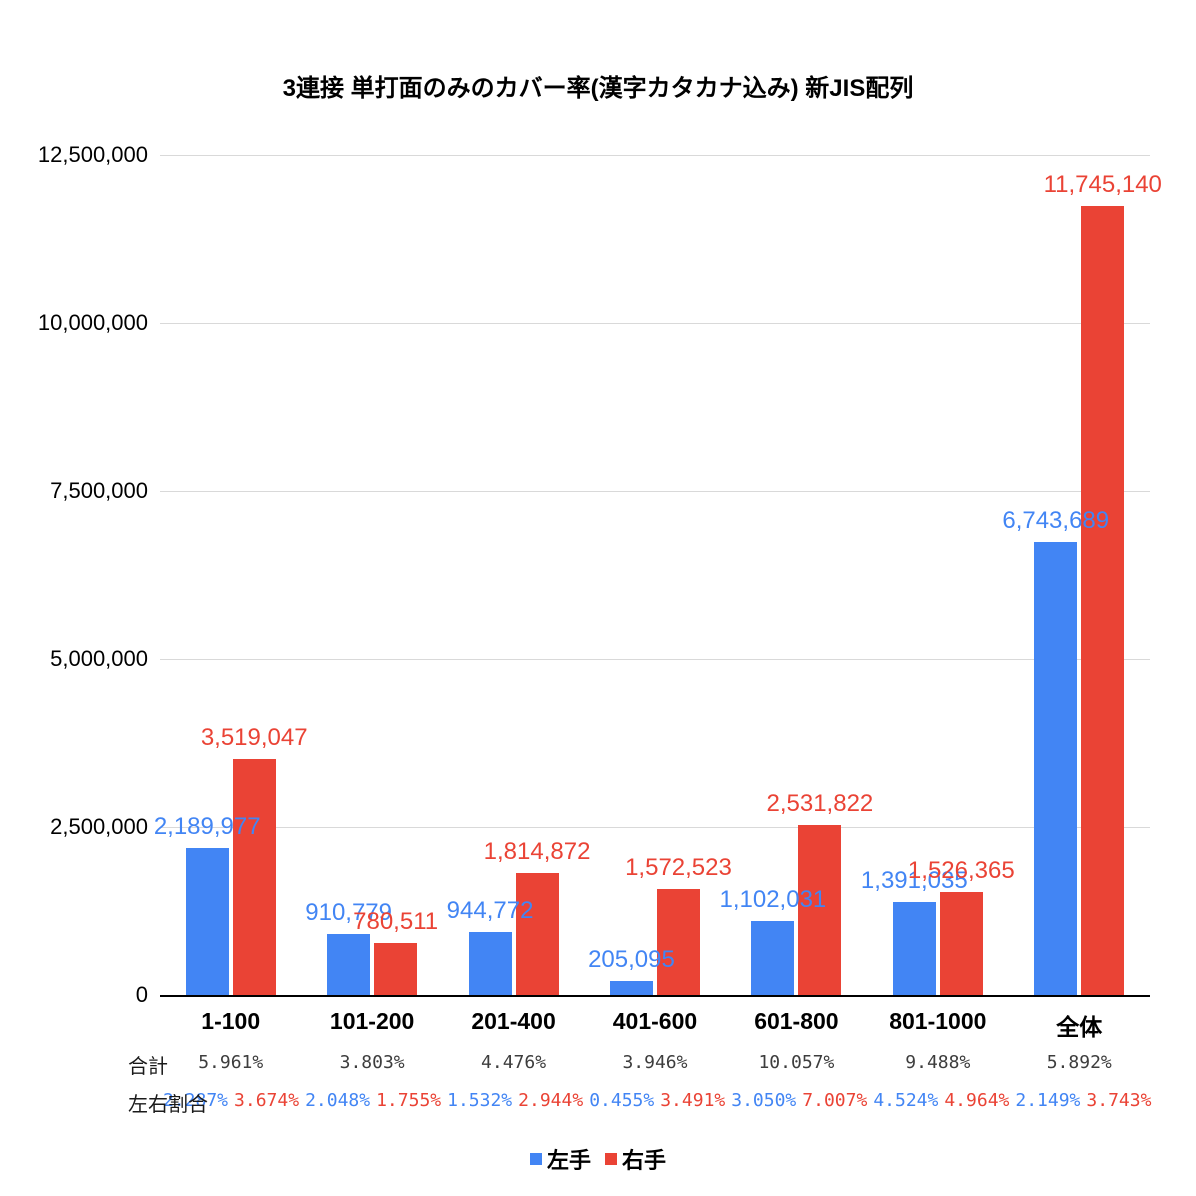 The image size is (1196, 1196). Describe the element at coordinates (514, 1062) in the screenshot. I see `total-percentage: 4.476%` at that location.